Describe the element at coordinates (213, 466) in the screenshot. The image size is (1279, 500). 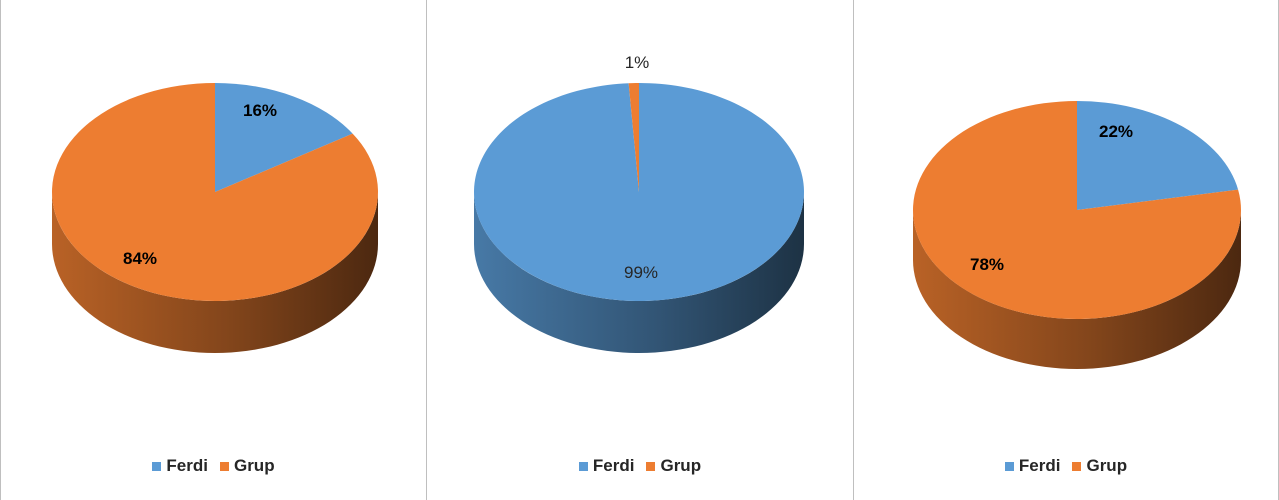
I see `legend-1: Ferdi Grup` at that location.